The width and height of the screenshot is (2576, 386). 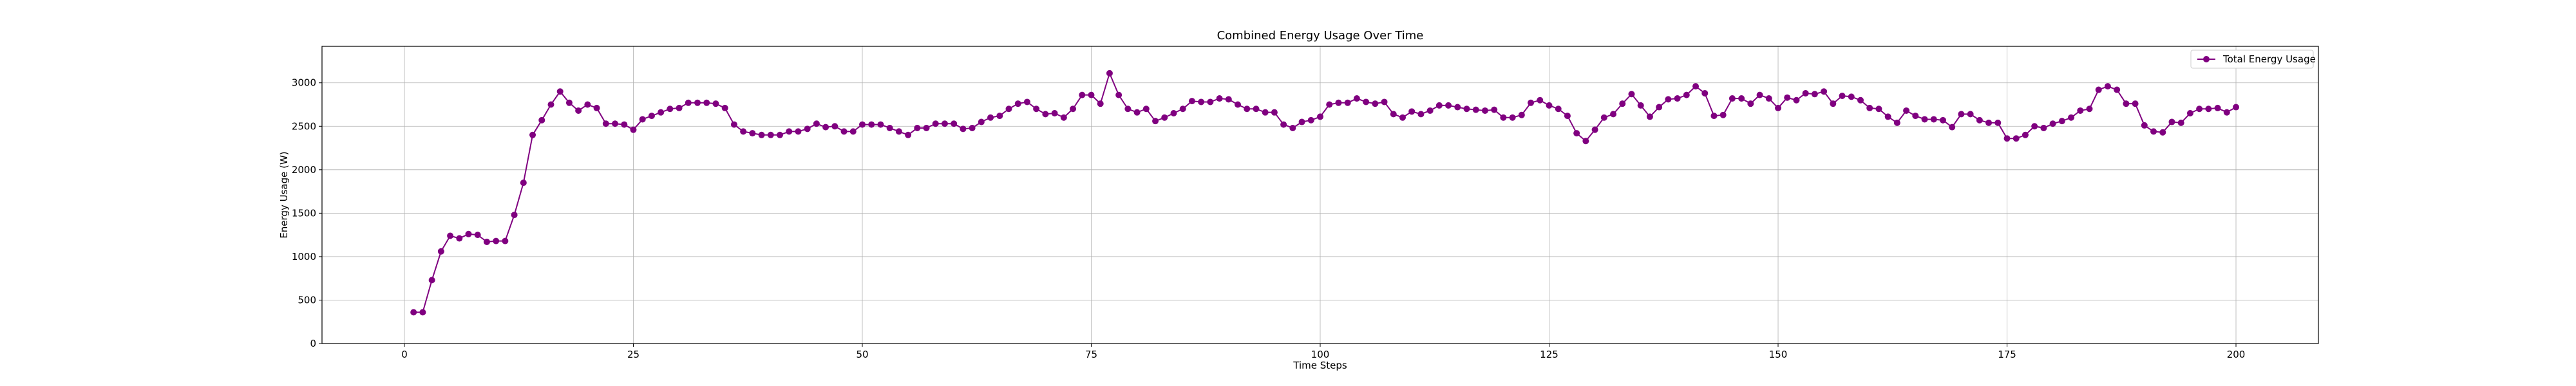 I want to click on x-tick-label: 25, so click(x=633, y=354).